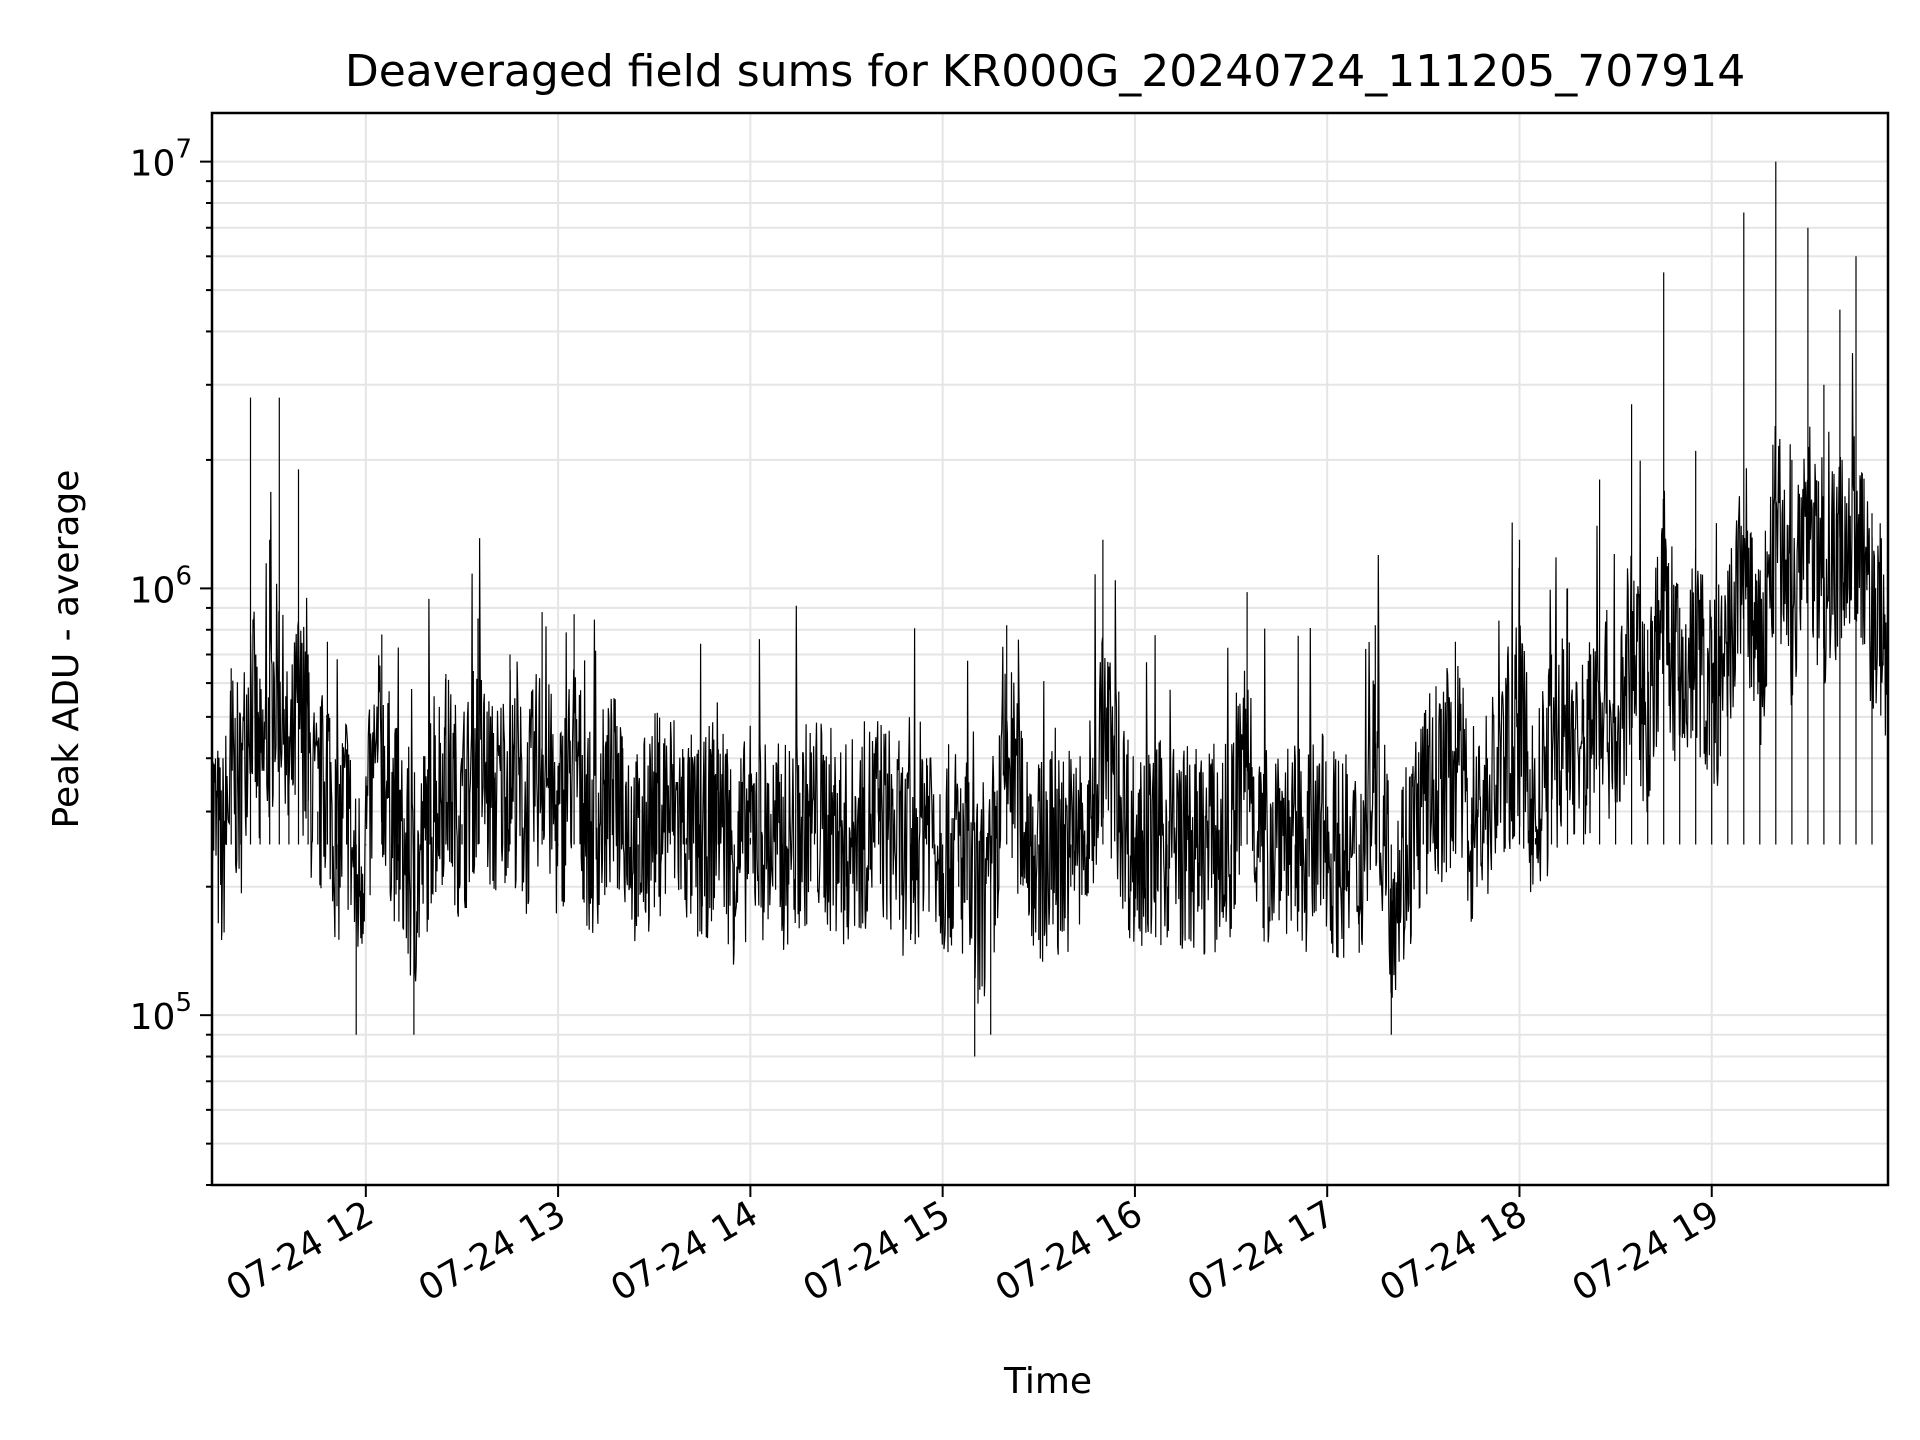  Describe the element at coordinates (1069, 1251) in the screenshot. I see `x-tick-label: 07-24 16` at that location.